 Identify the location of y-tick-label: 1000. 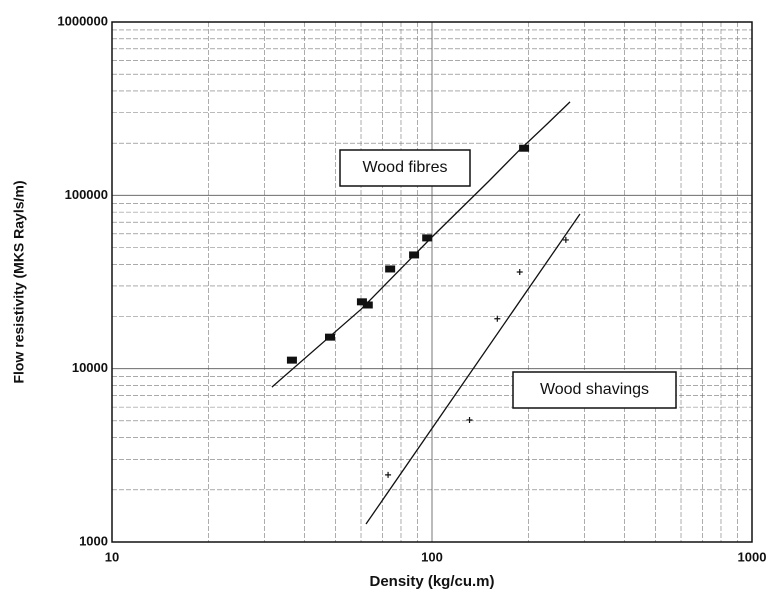
(93, 540).